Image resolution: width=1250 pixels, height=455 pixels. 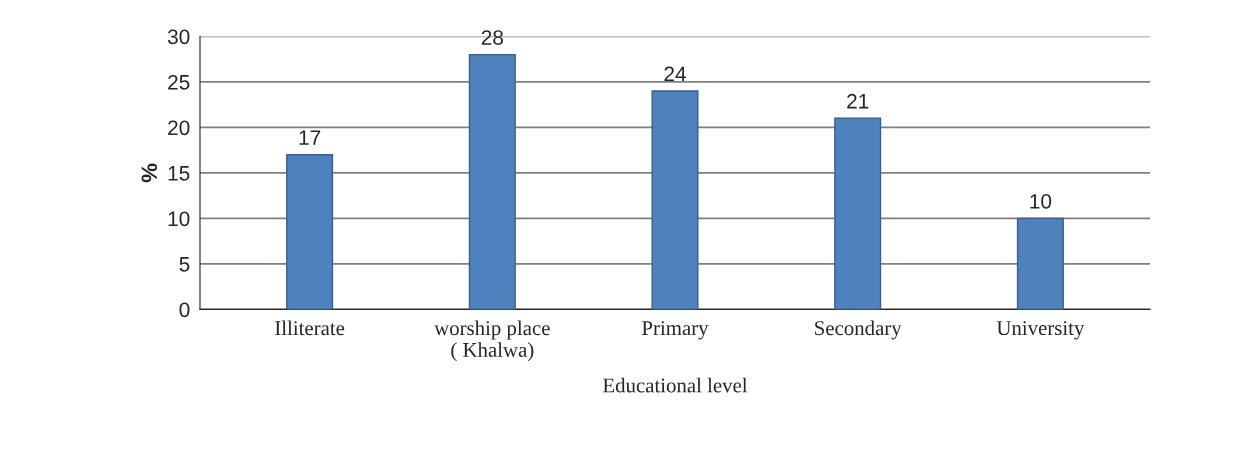 What do you see at coordinates (184, 310) in the screenshot?
I see `y-tick-label: 0` at bounding box center [184, 310].